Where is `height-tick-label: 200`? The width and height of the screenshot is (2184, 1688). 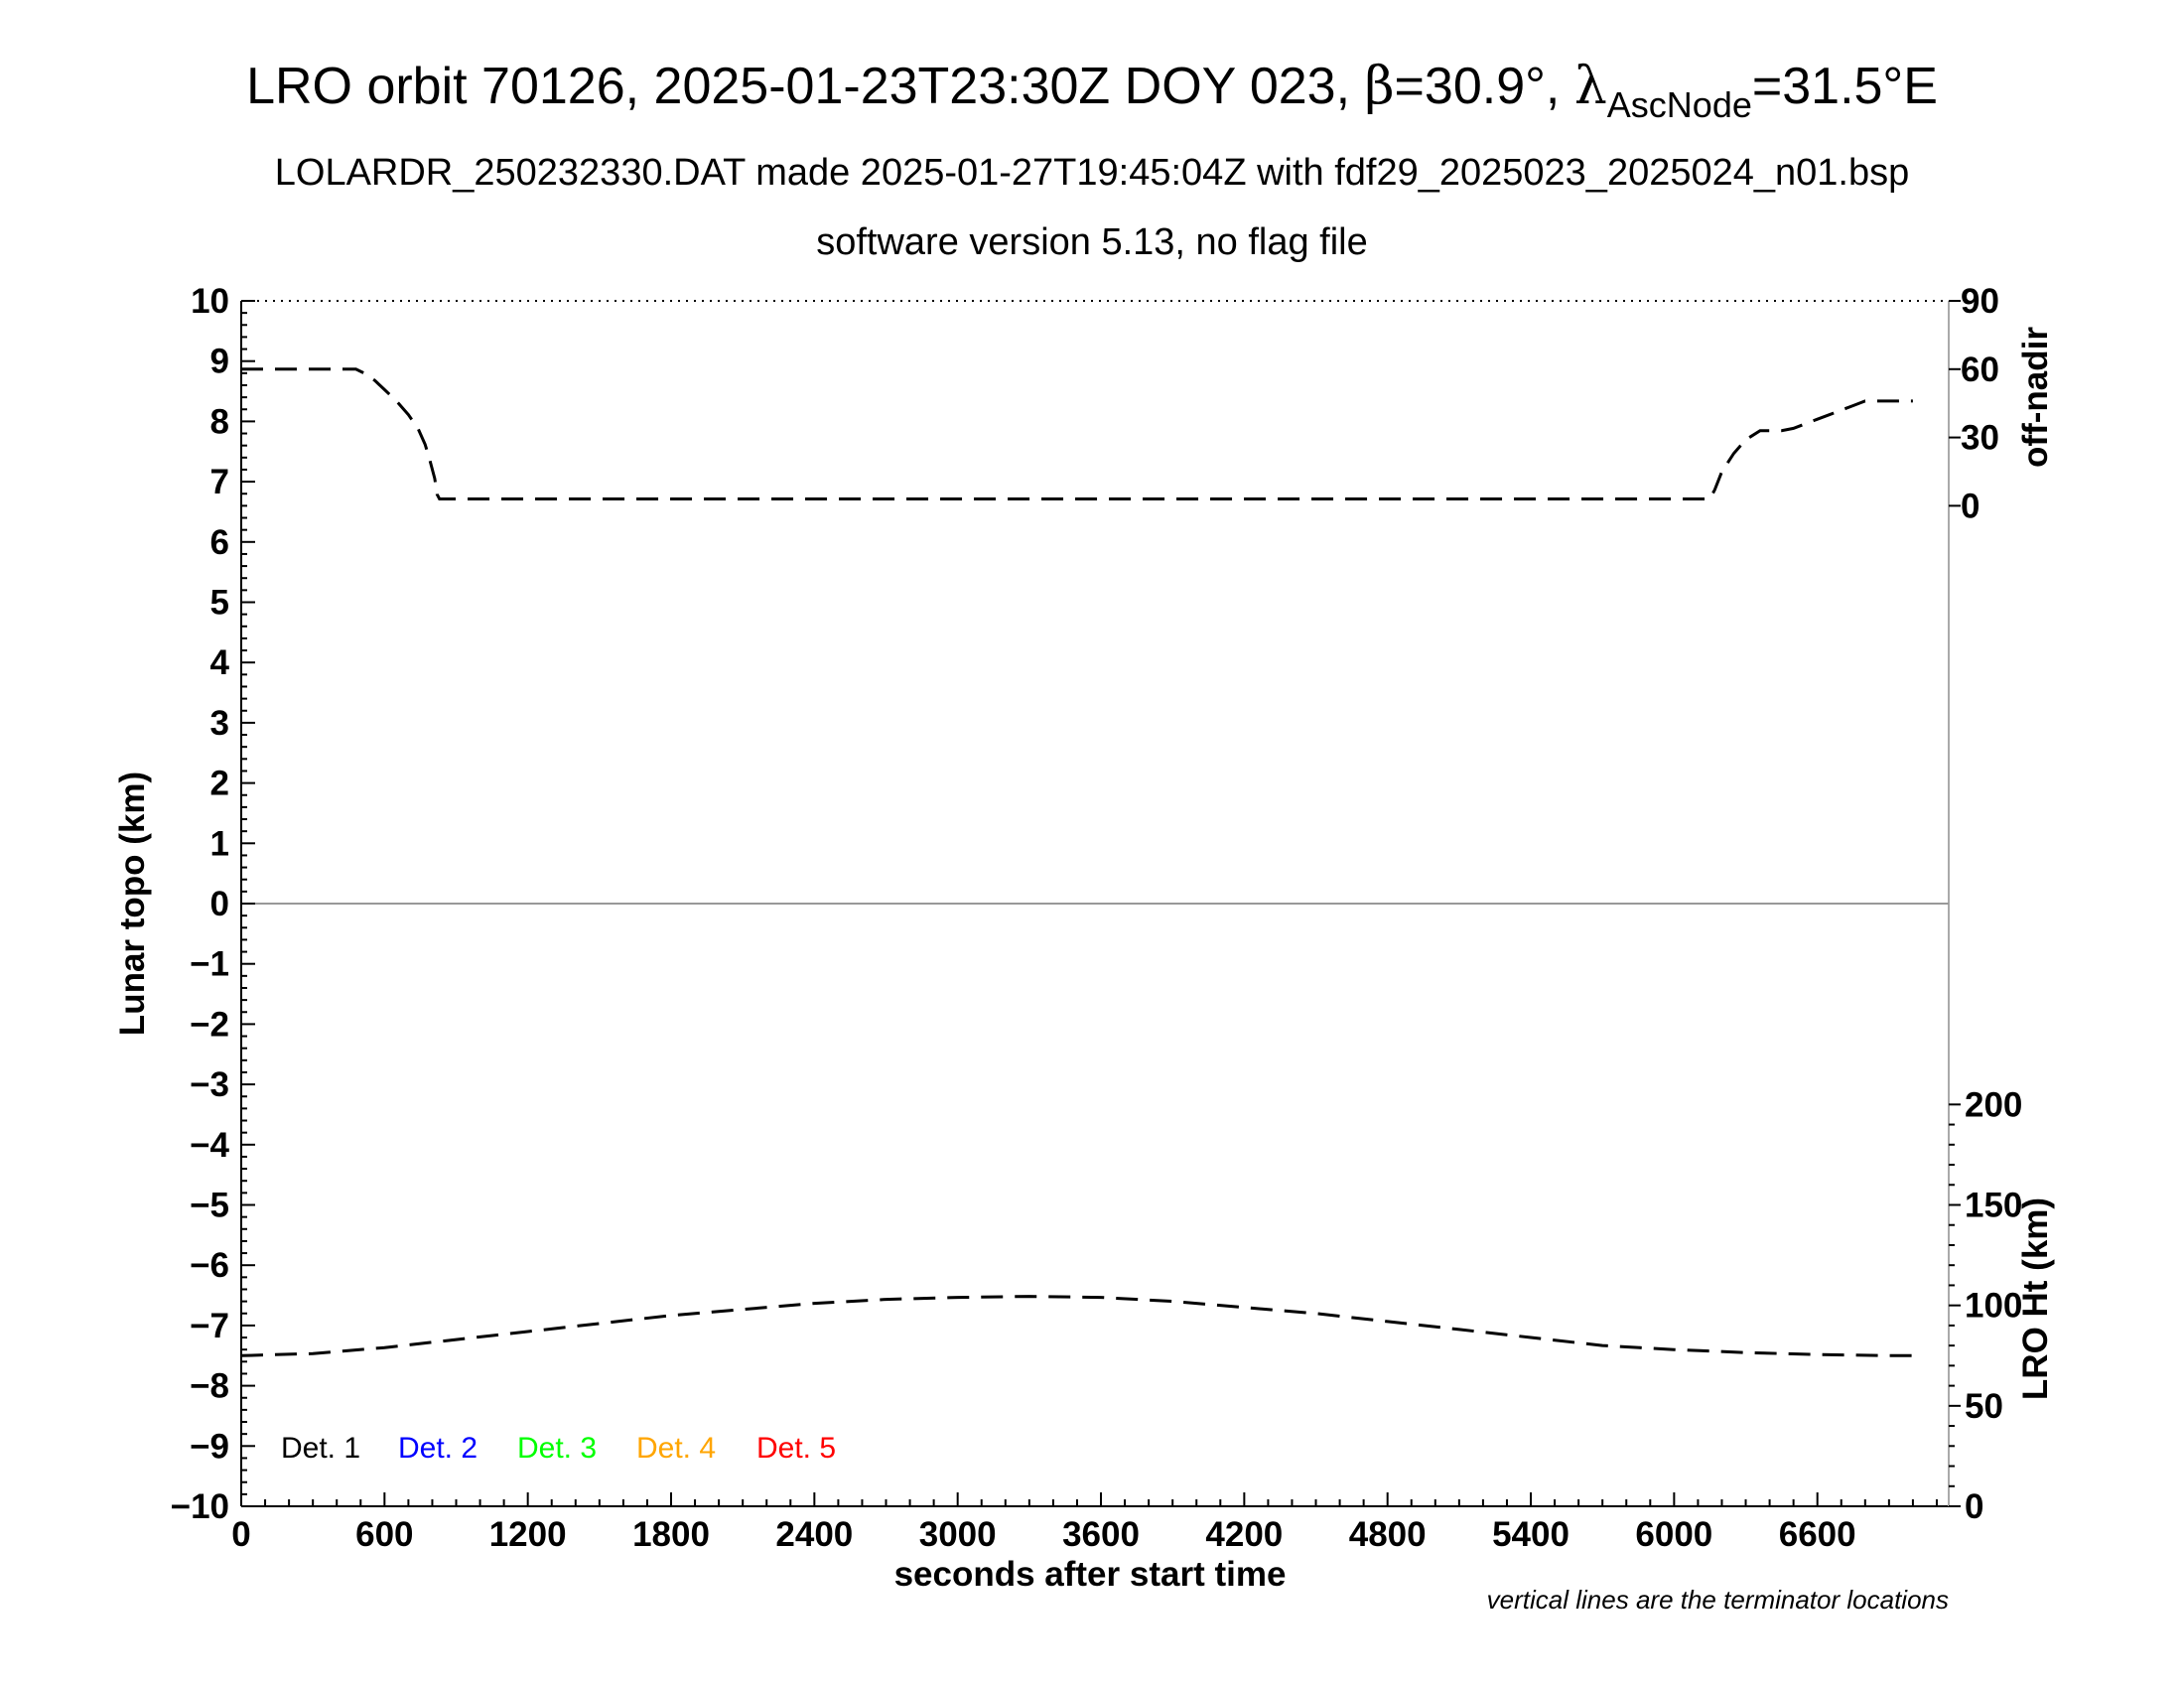
height-tick-label: 200 is located at coordinates (1993, 1104).